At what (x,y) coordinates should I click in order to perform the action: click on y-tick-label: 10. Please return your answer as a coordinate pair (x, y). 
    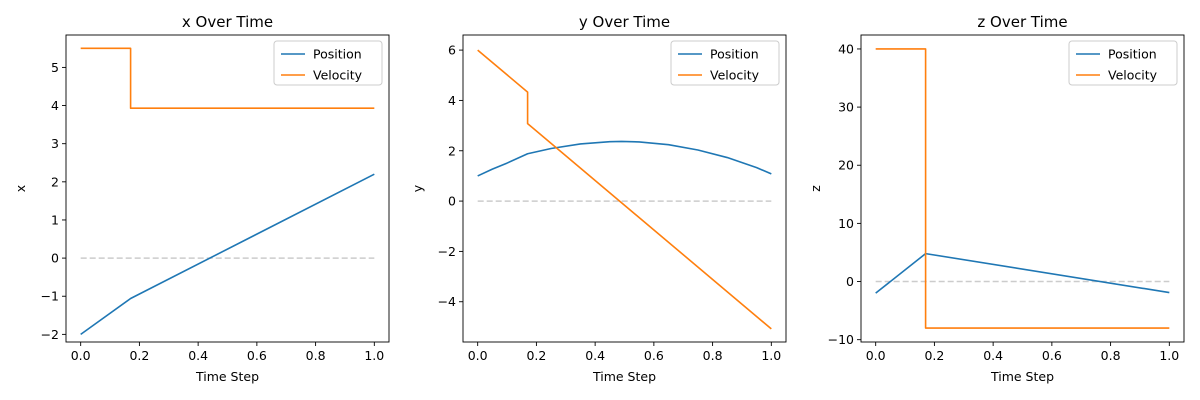
    Looking at the image, I should click on (846, 223).